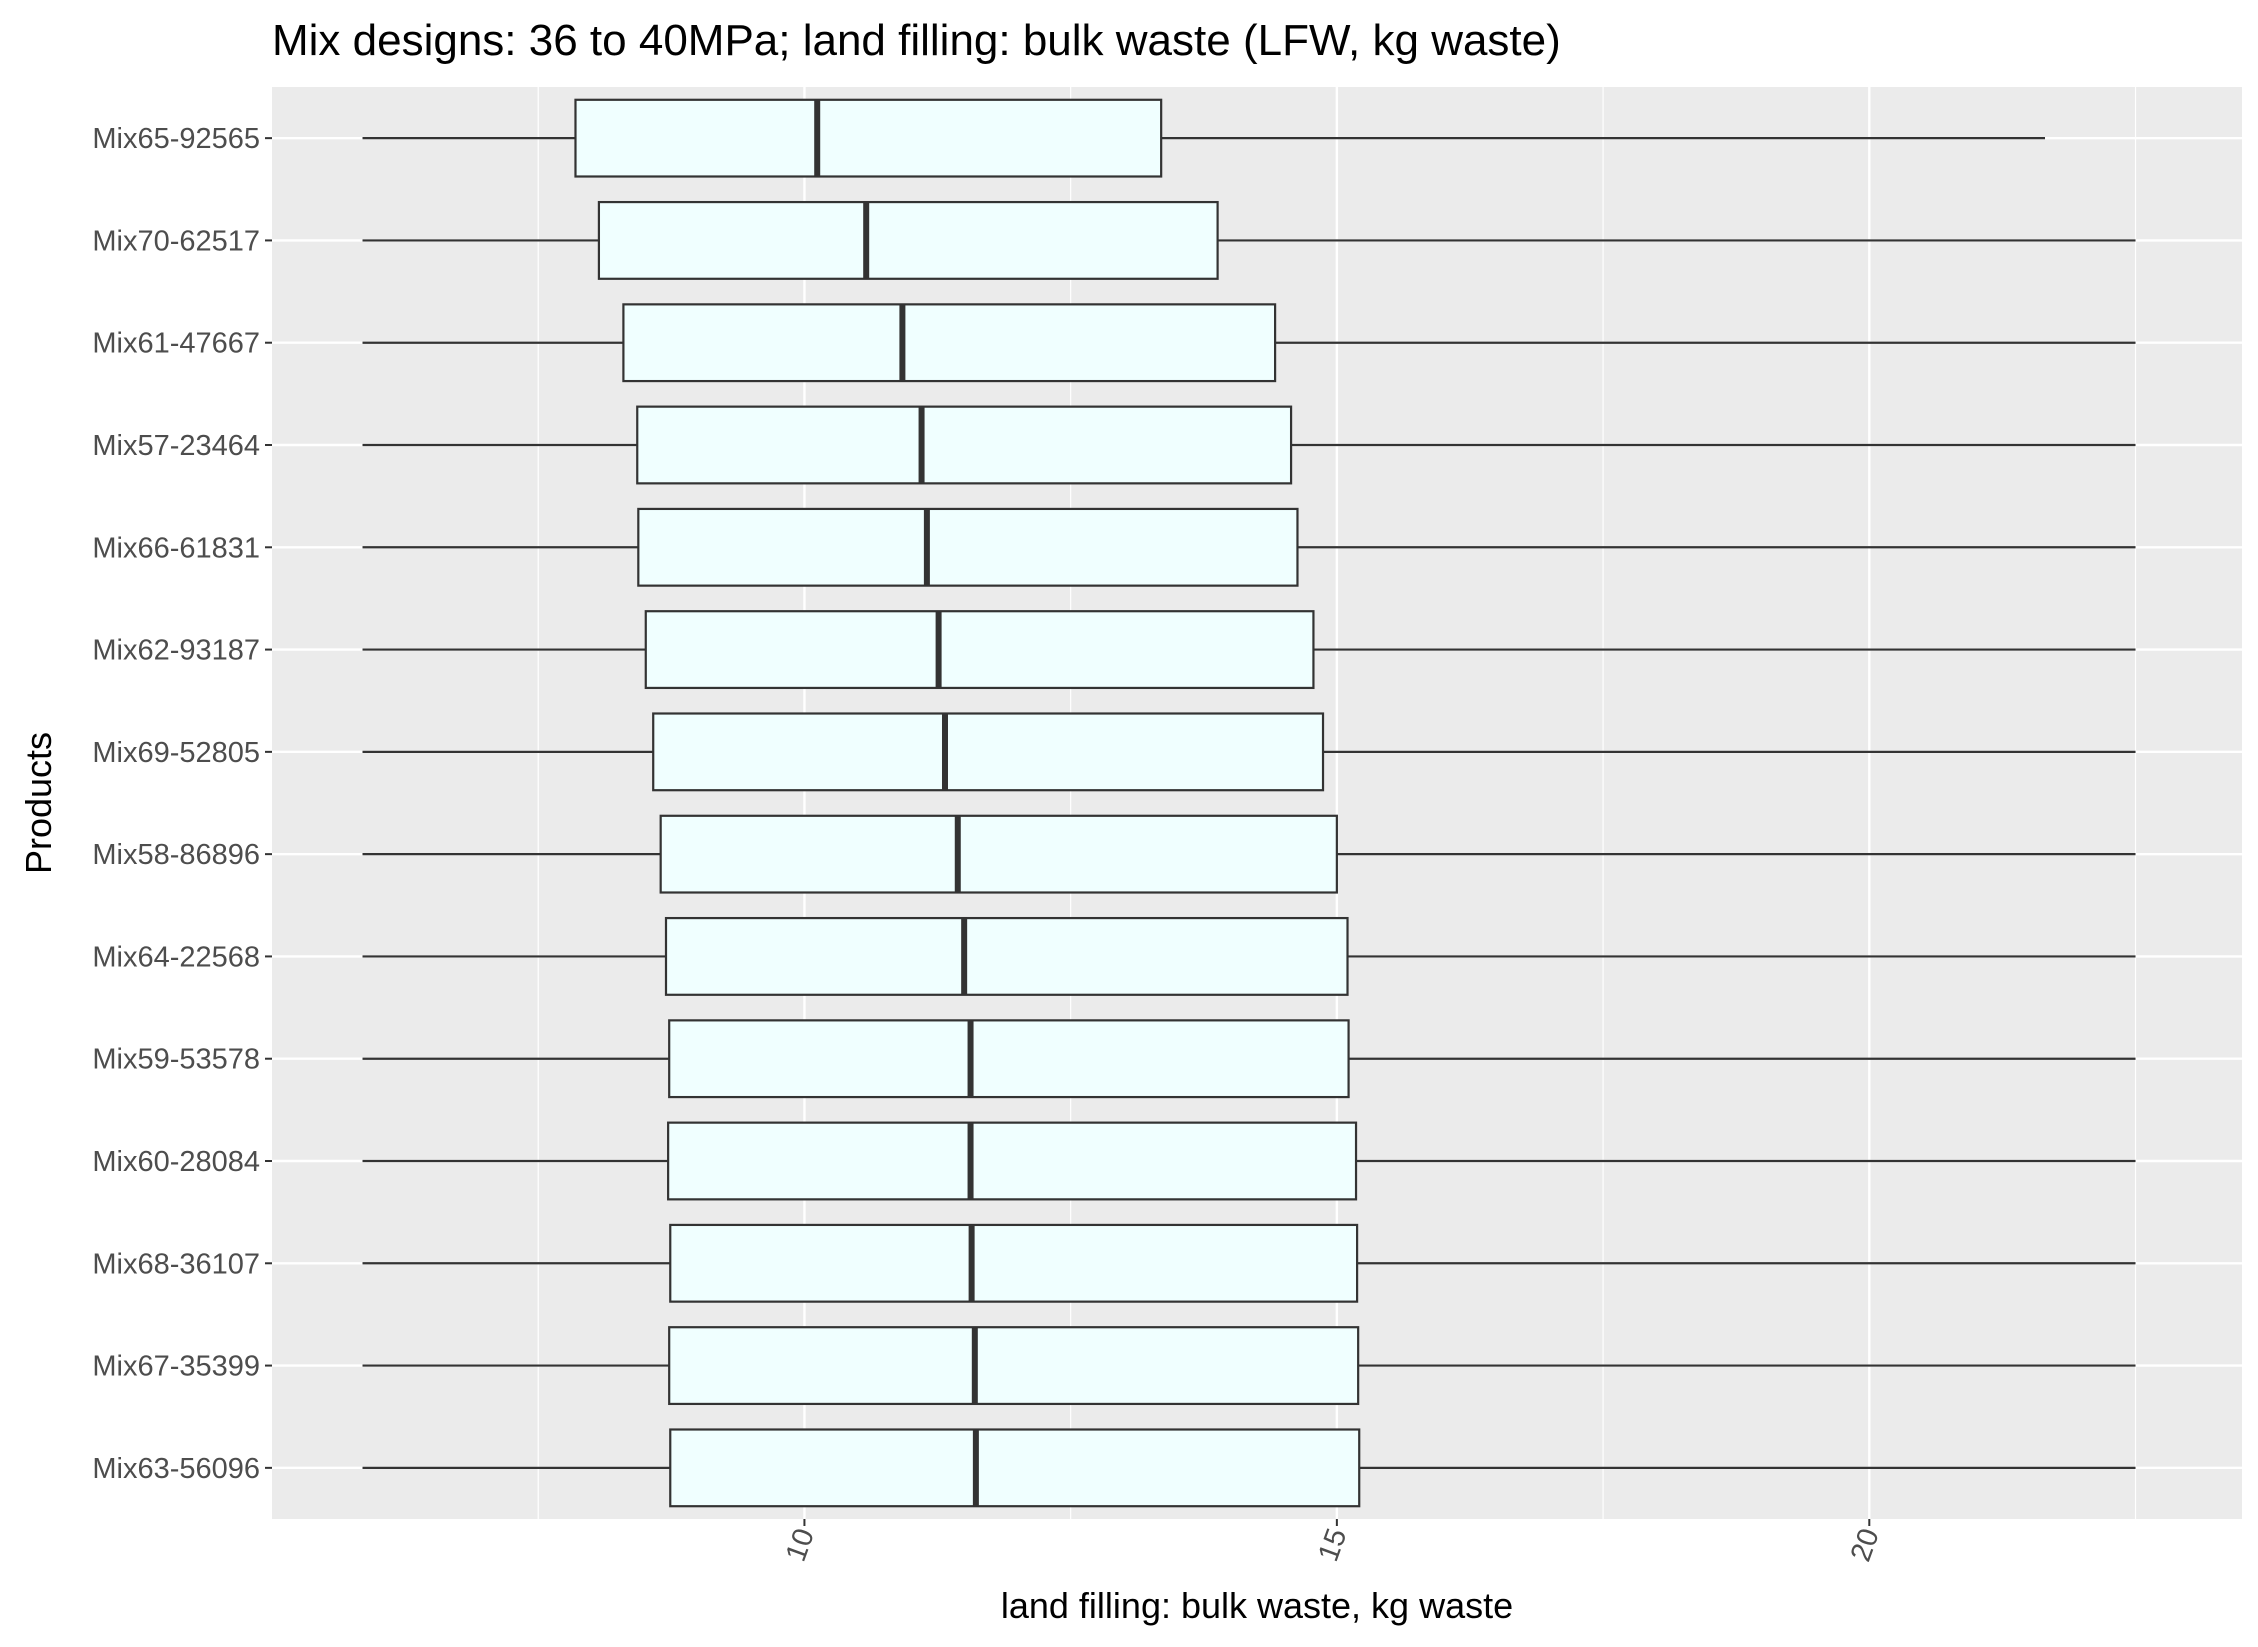 This screenshot has width=2258, height=1647. I want to click on x-tick-label: 15, so click(1332, 1544).